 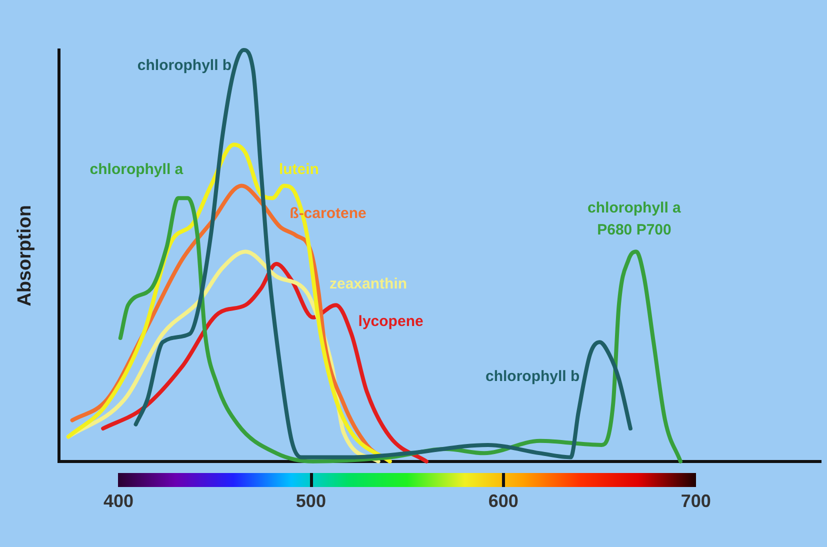 I want to click on series-label: lycopene, so click(x=391, y=321).